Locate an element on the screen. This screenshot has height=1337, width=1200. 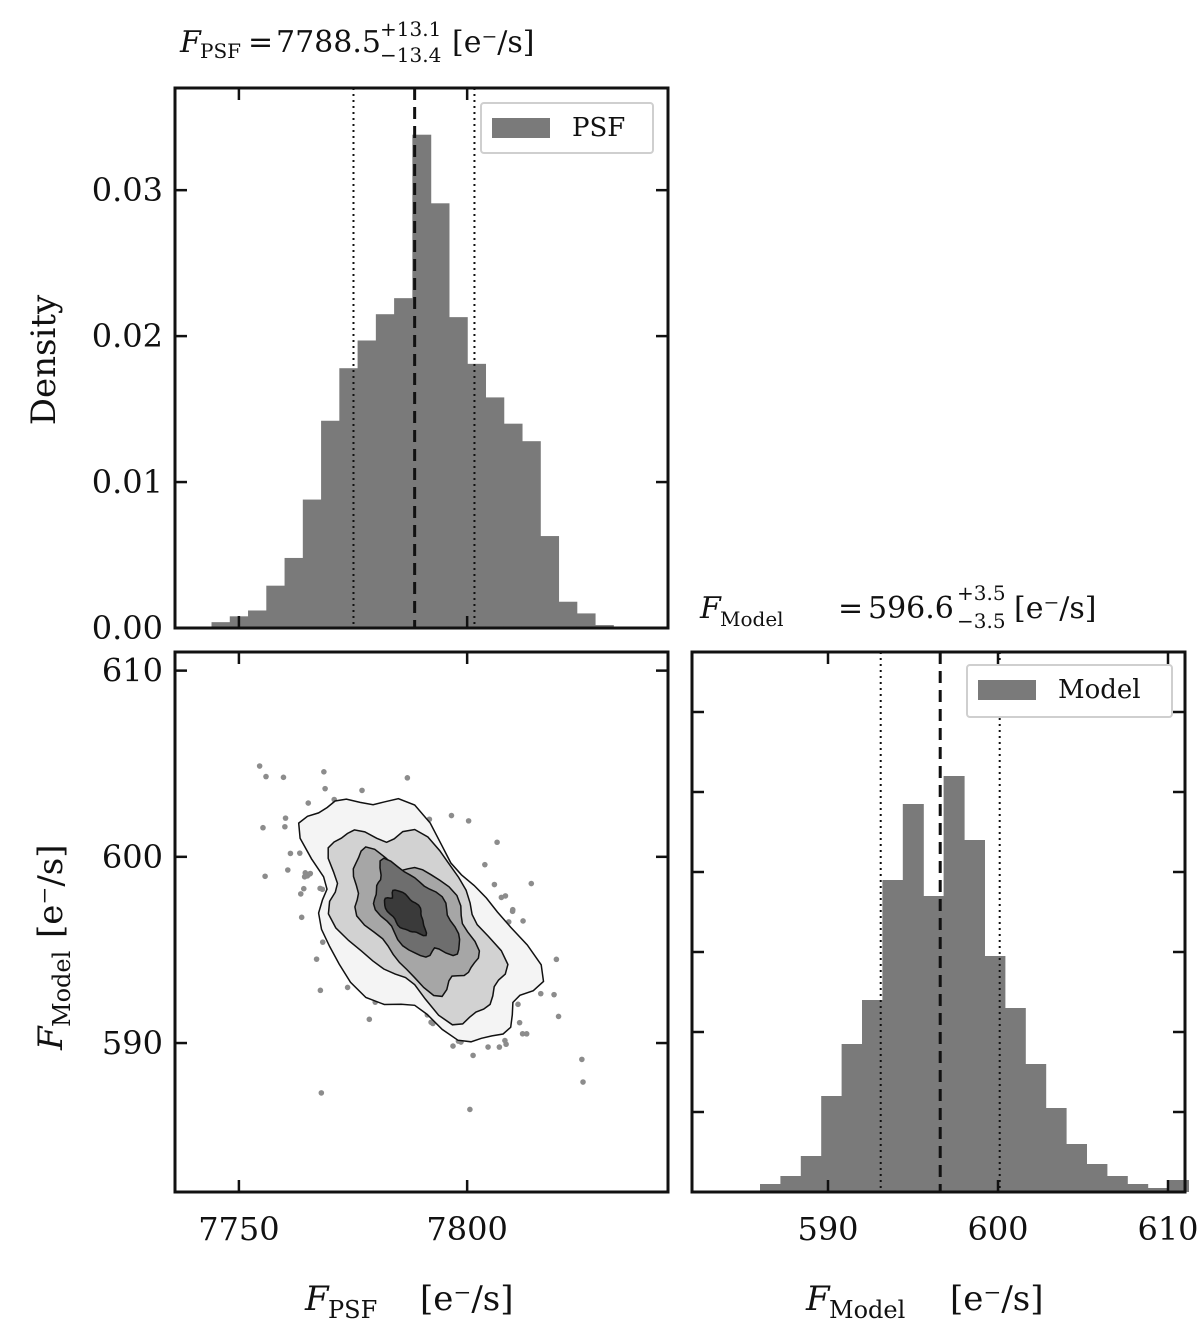
psf-legend-label: PSF is located at coordinates (598, 128).